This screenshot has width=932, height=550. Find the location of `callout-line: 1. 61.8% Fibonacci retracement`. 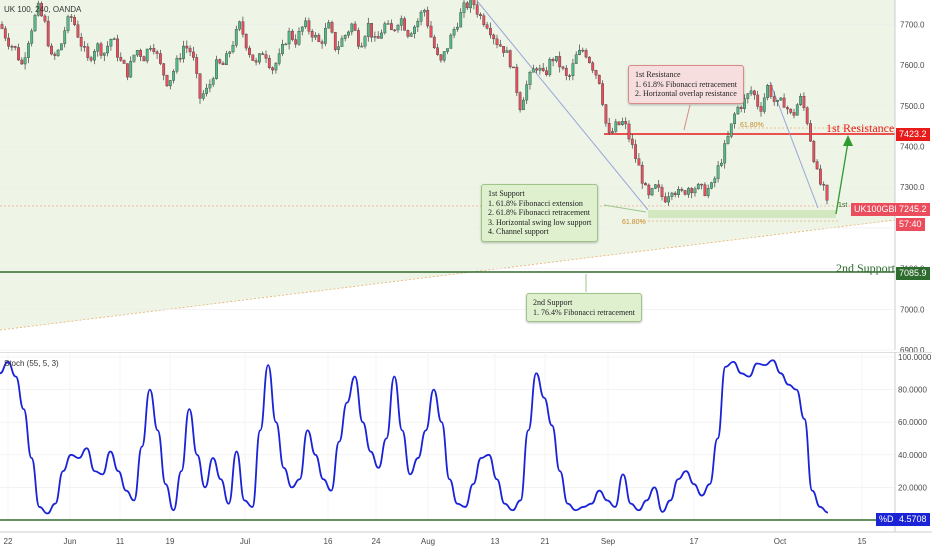

callout-line: 1. 61.8% Fibonacci retracement is located at coordinates (686, 84).